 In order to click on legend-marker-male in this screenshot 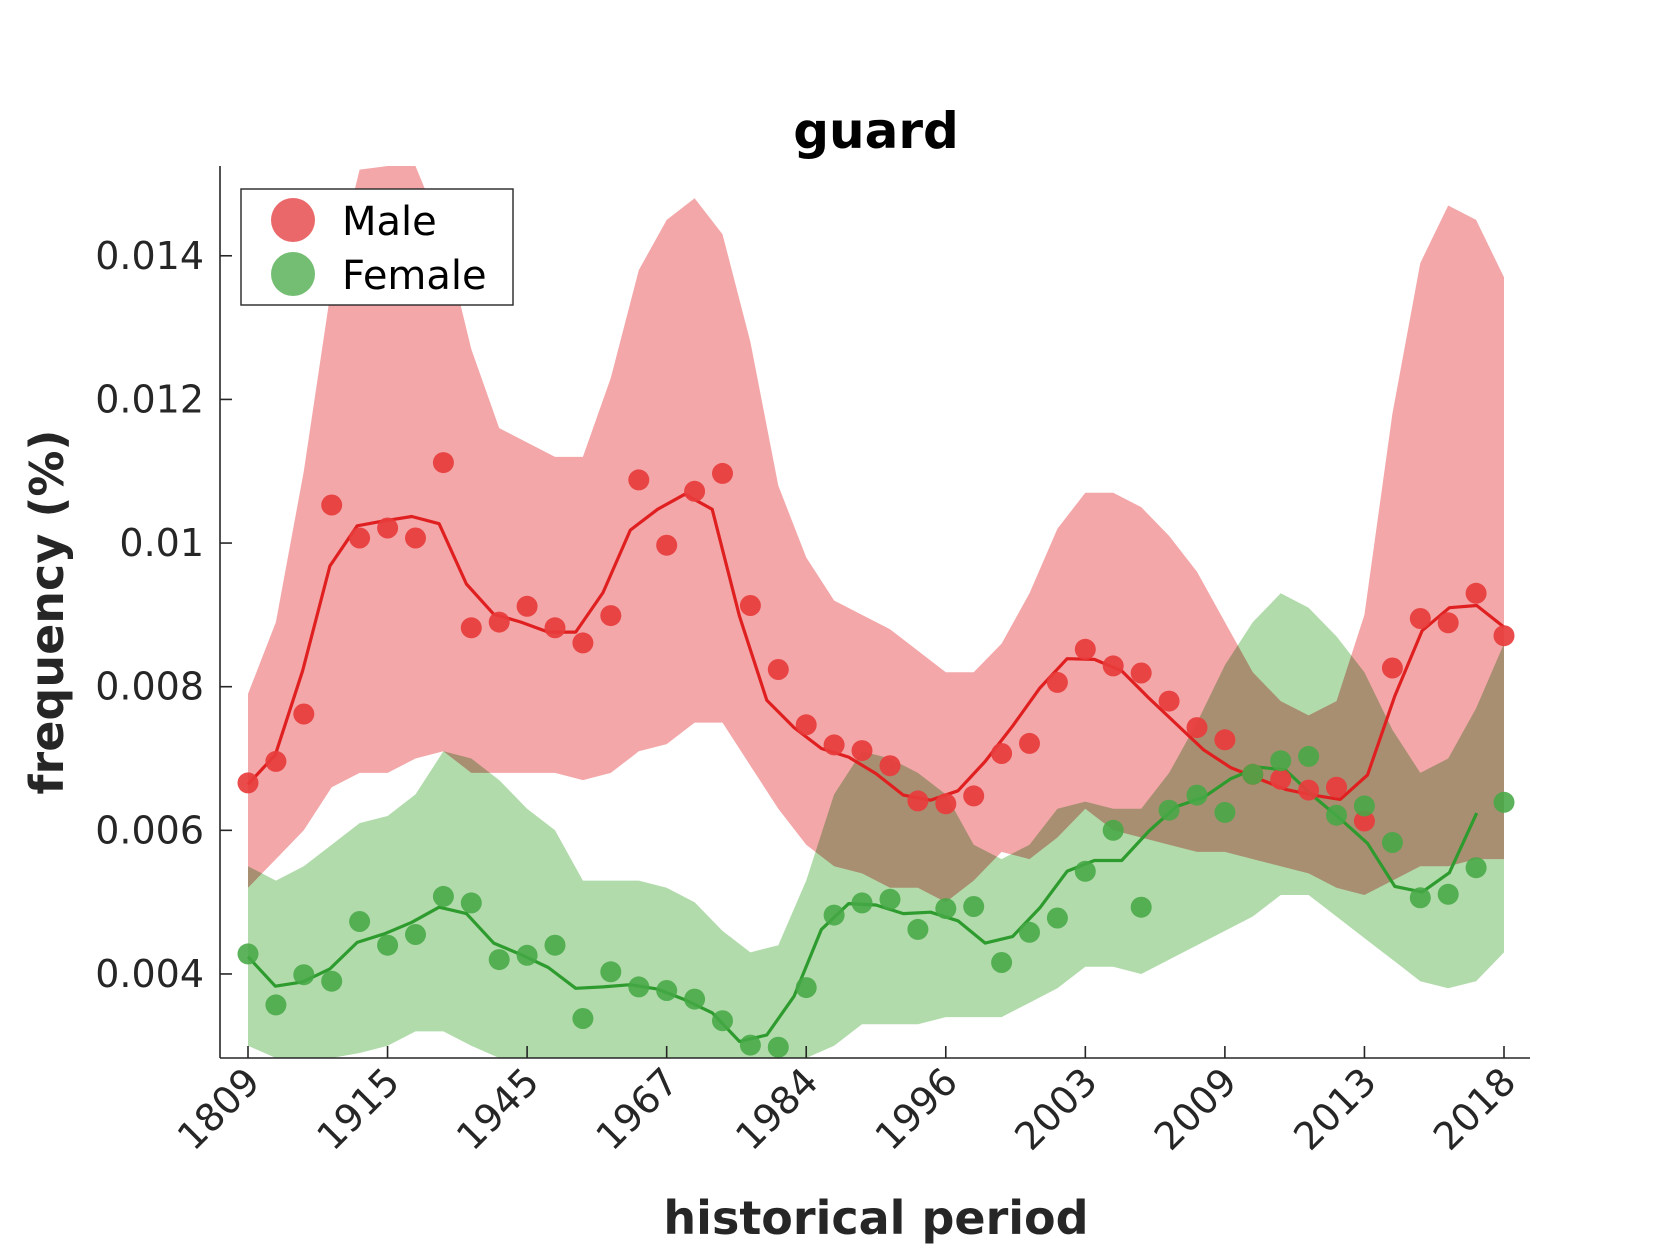, I will do `click(293, 220)`.